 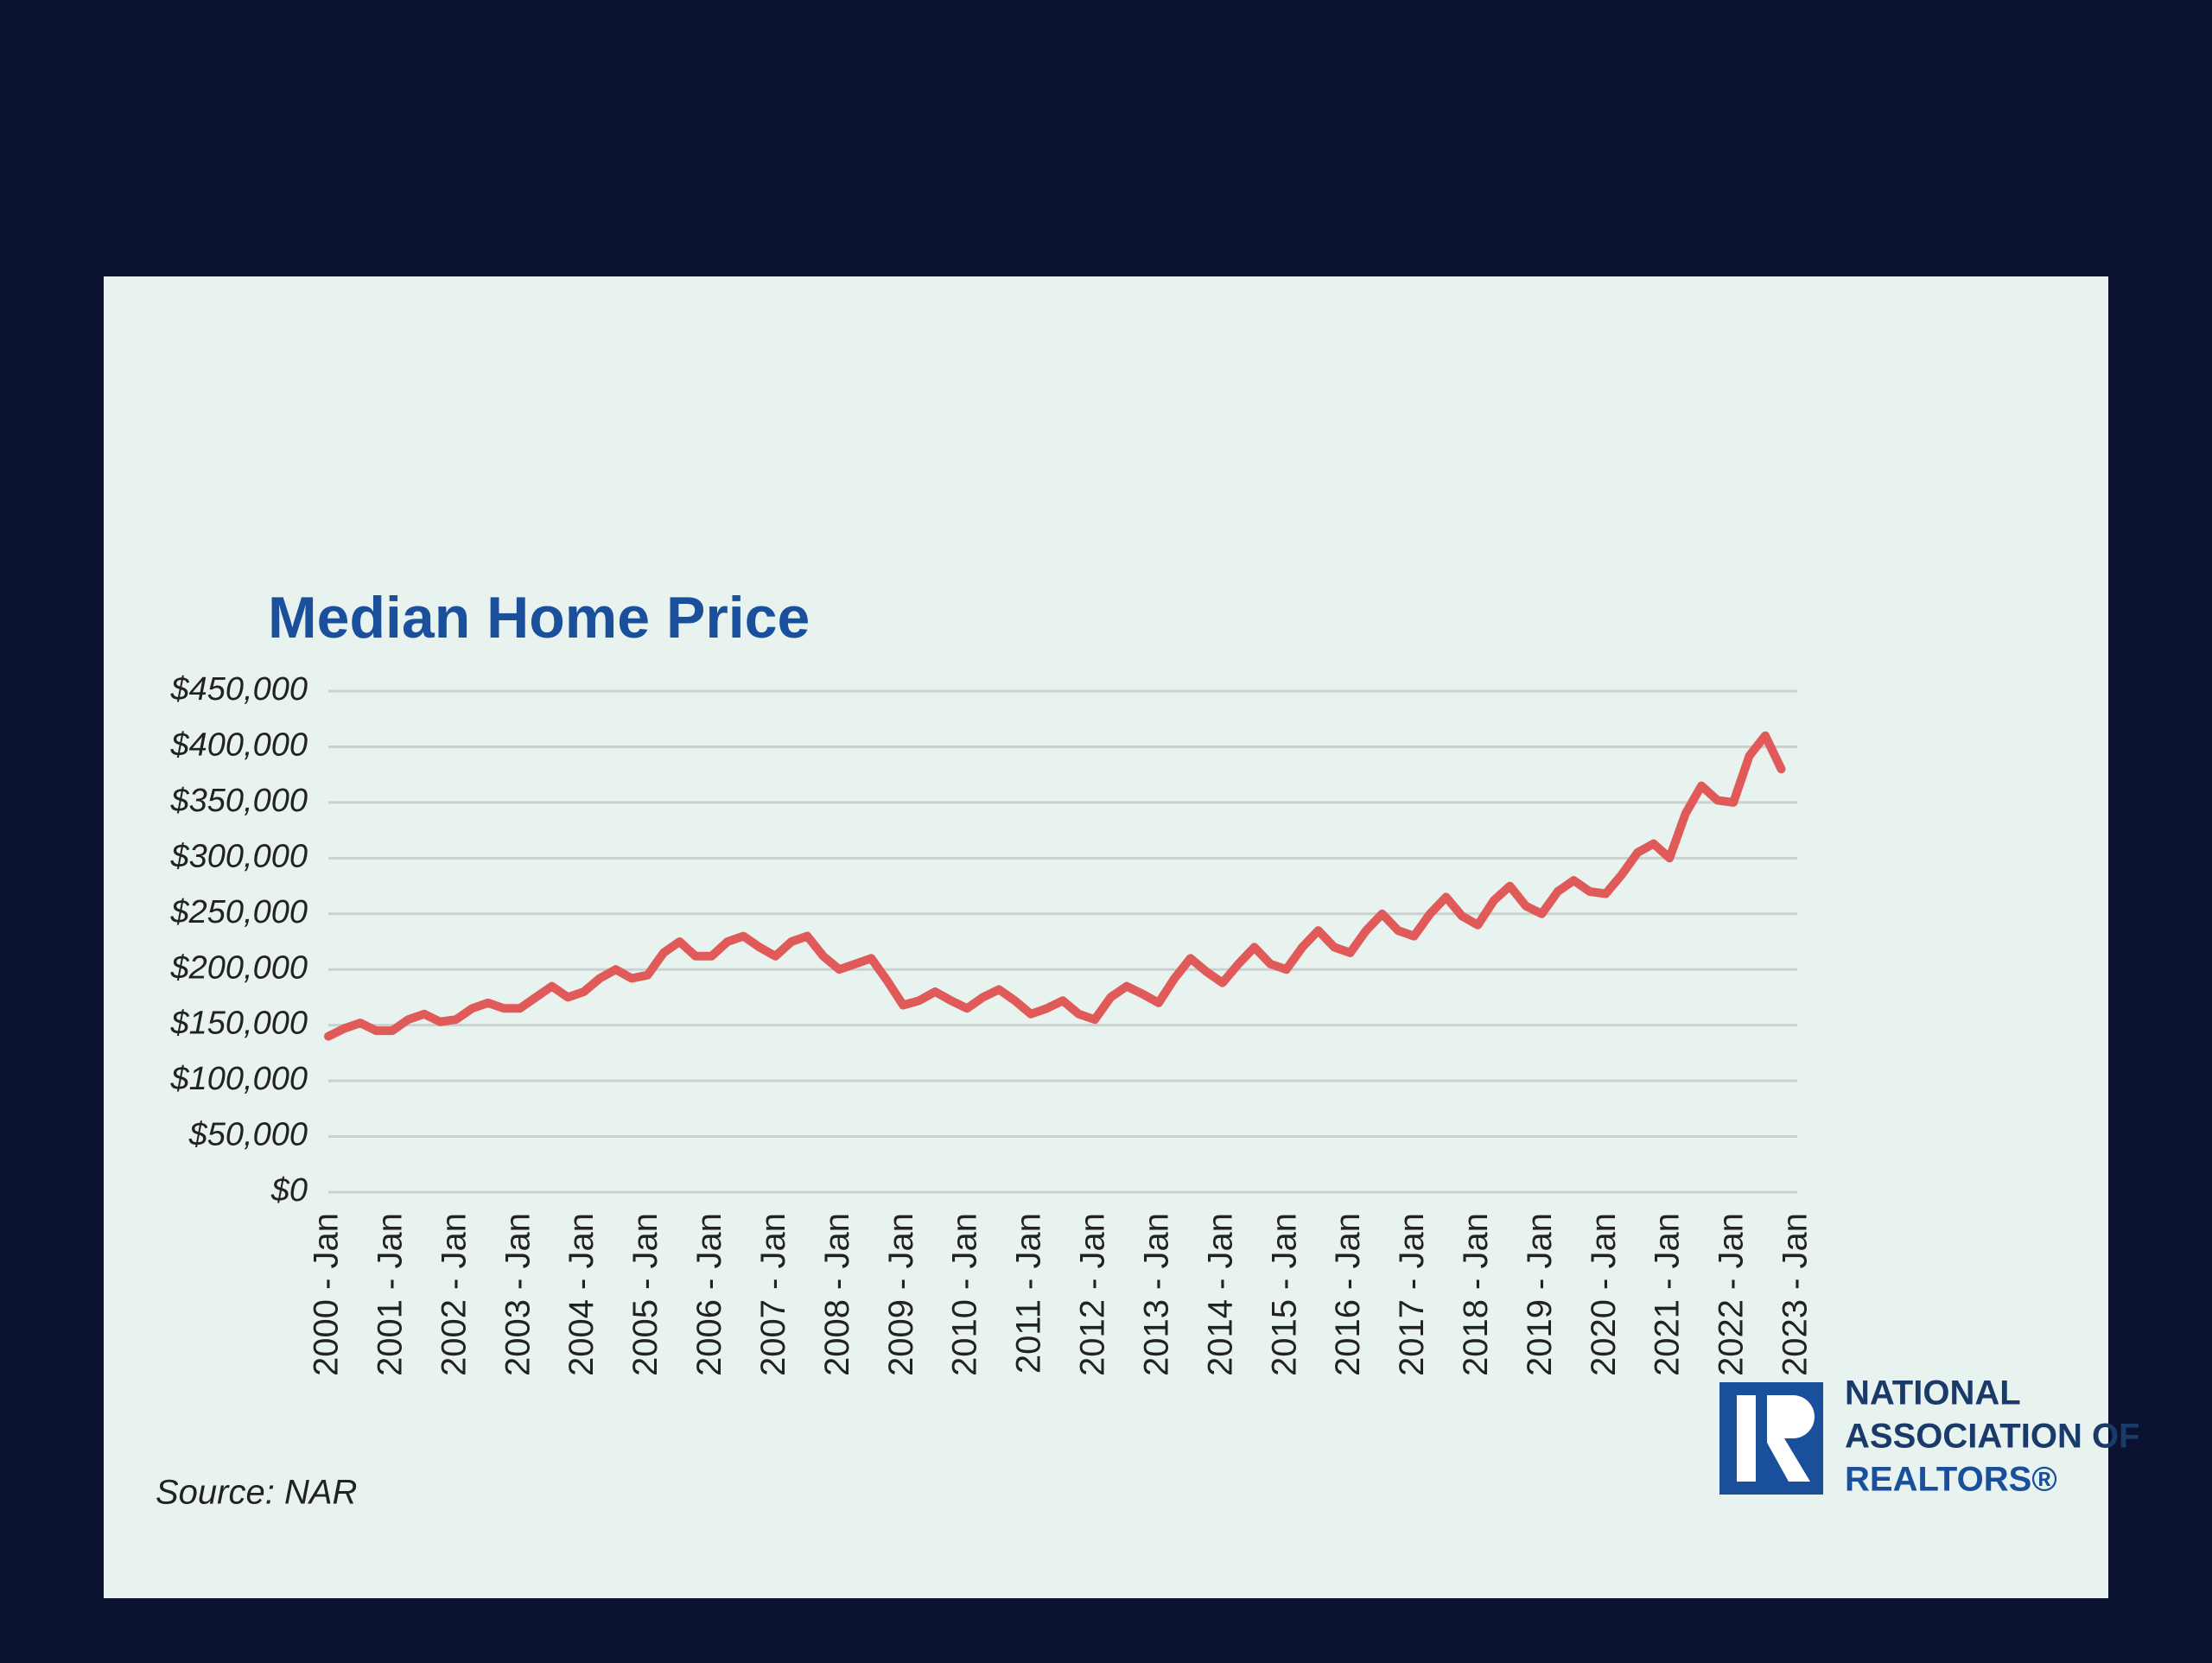 What do you see at coordinates (1055, 886) in the screenshot?
I see `series-line` at bounding box center [1055, 886].